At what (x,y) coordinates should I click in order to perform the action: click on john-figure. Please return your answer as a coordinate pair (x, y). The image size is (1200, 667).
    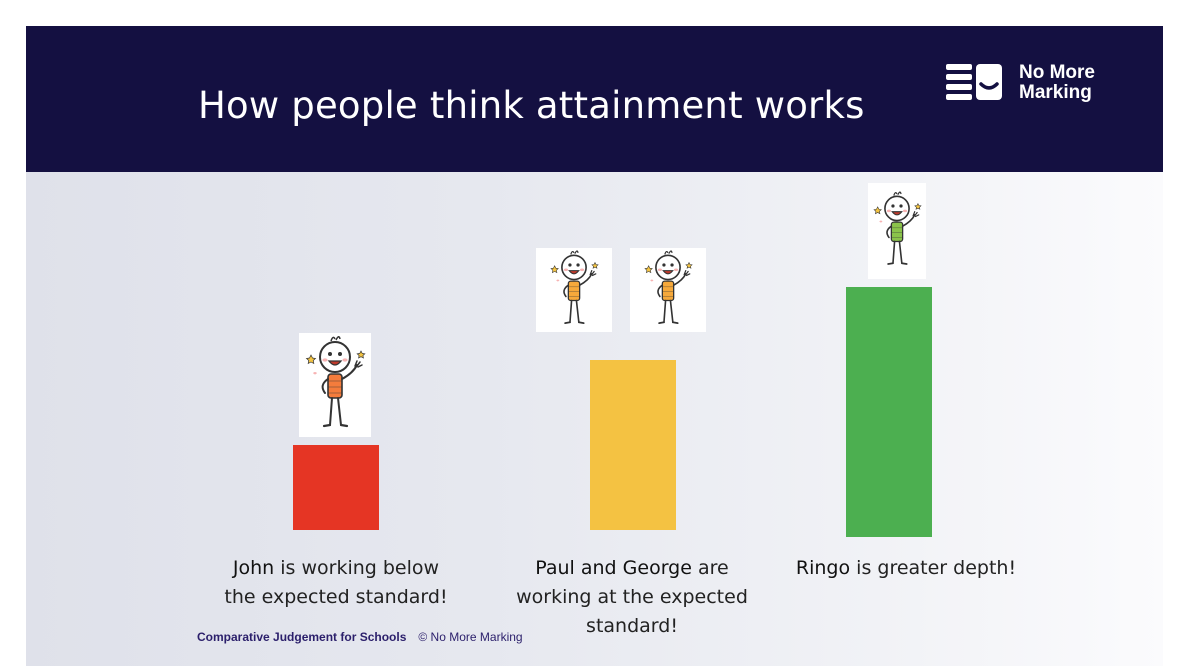
    Looking at the image, I should click on (335, 385).